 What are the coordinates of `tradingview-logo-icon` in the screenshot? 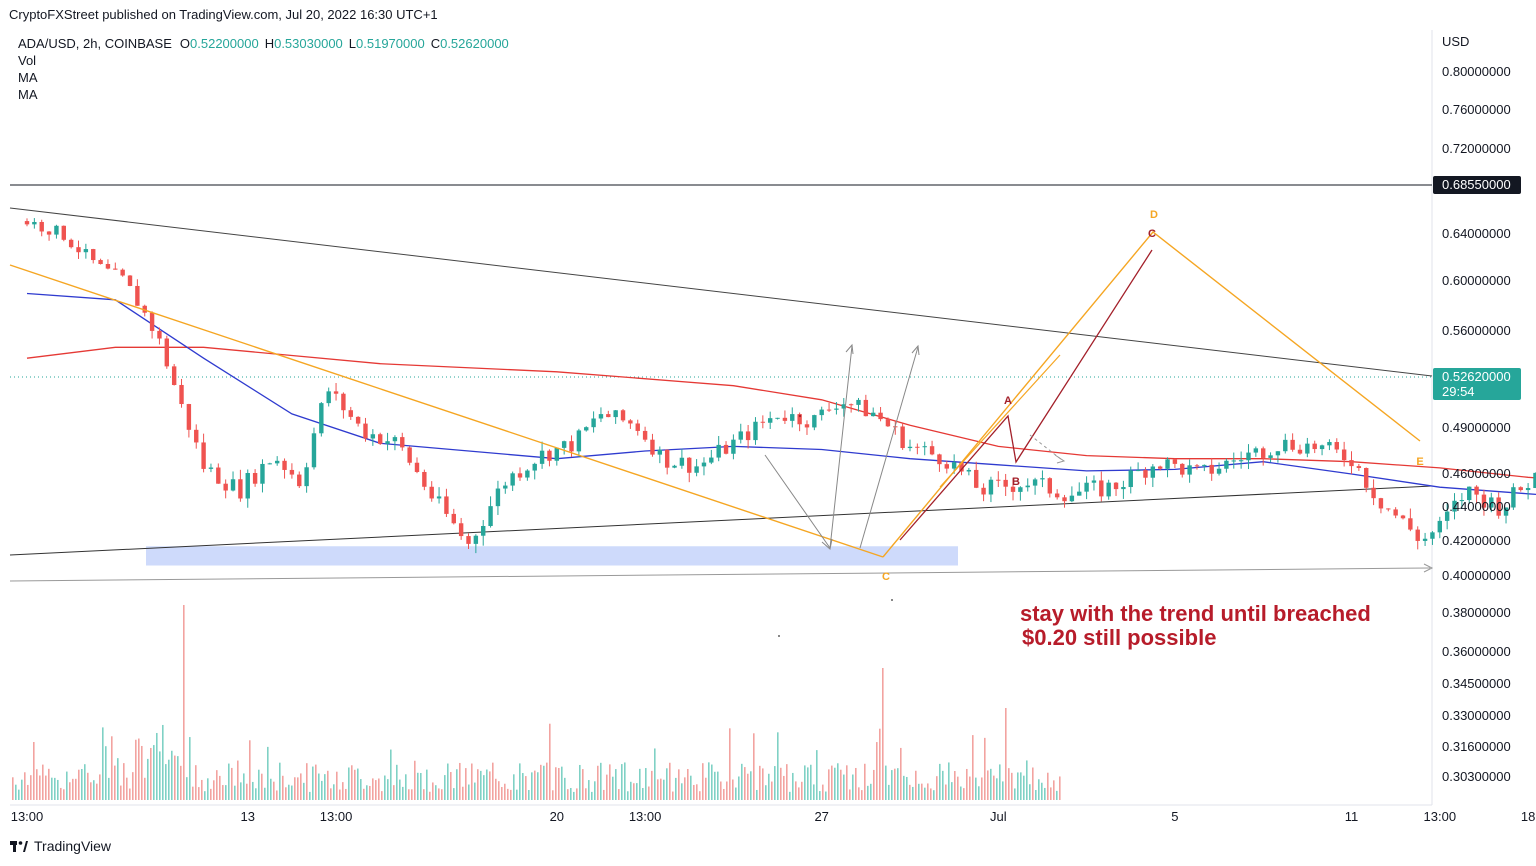 It's located at (19, 846).